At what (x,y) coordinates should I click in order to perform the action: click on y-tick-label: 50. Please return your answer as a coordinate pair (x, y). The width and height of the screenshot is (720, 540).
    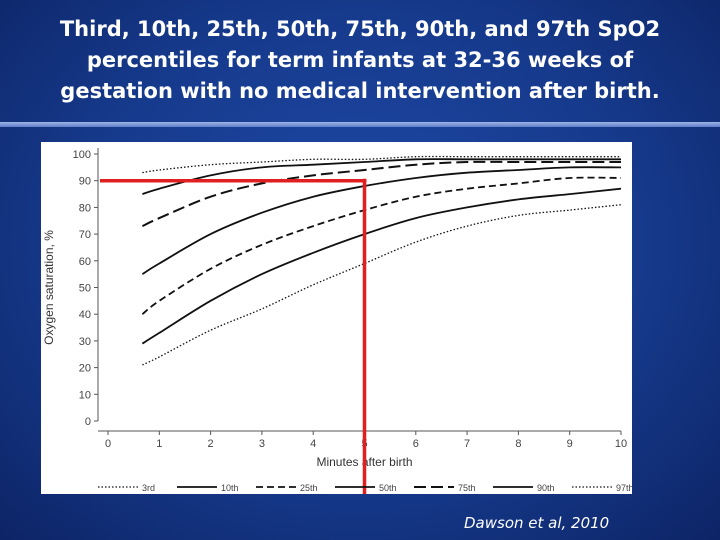
    Looking at the image, I should click on (85, 289).